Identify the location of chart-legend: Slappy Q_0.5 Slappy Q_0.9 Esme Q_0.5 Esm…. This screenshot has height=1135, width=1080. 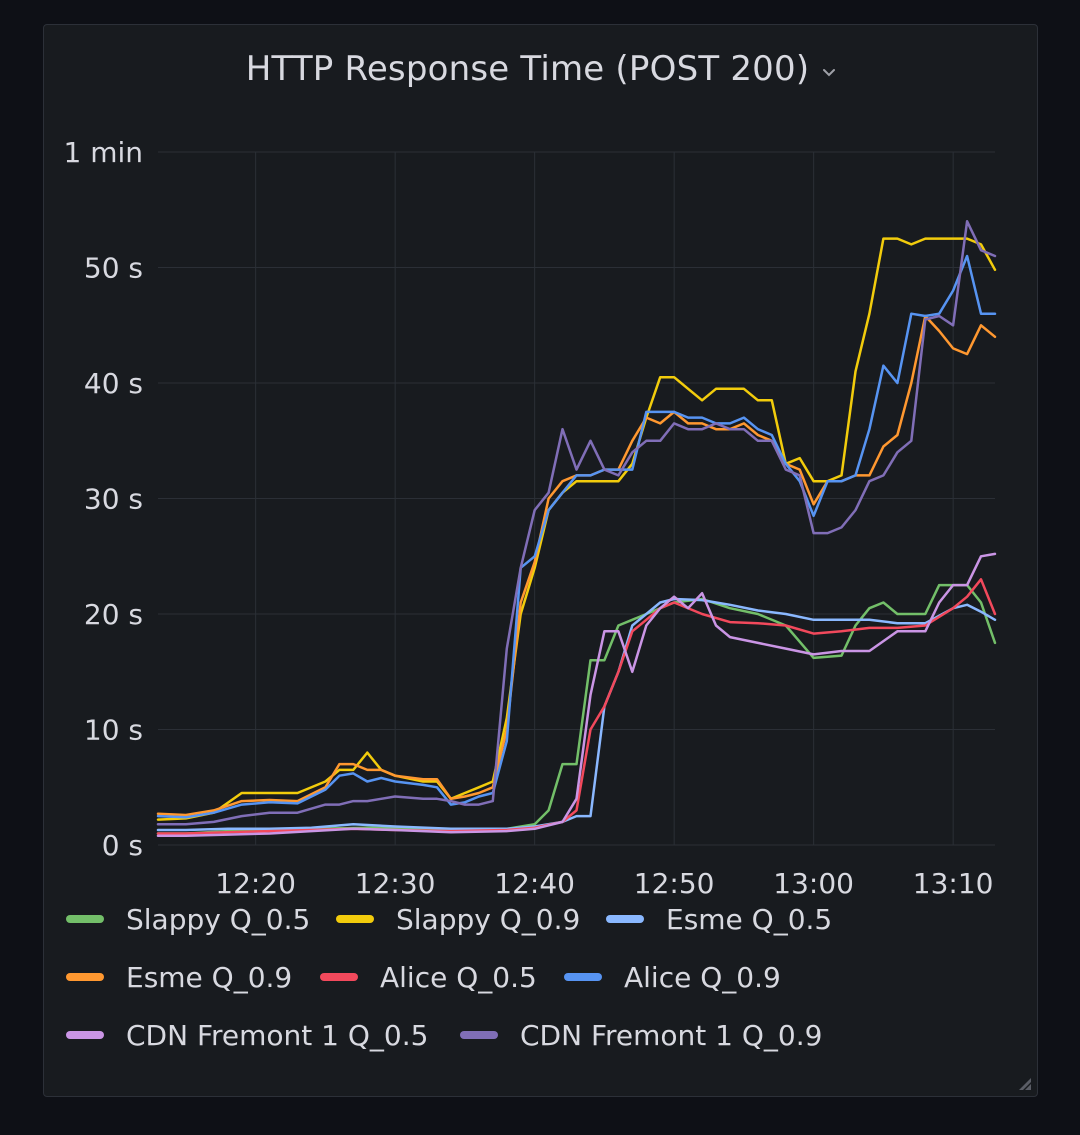
(510, 977).